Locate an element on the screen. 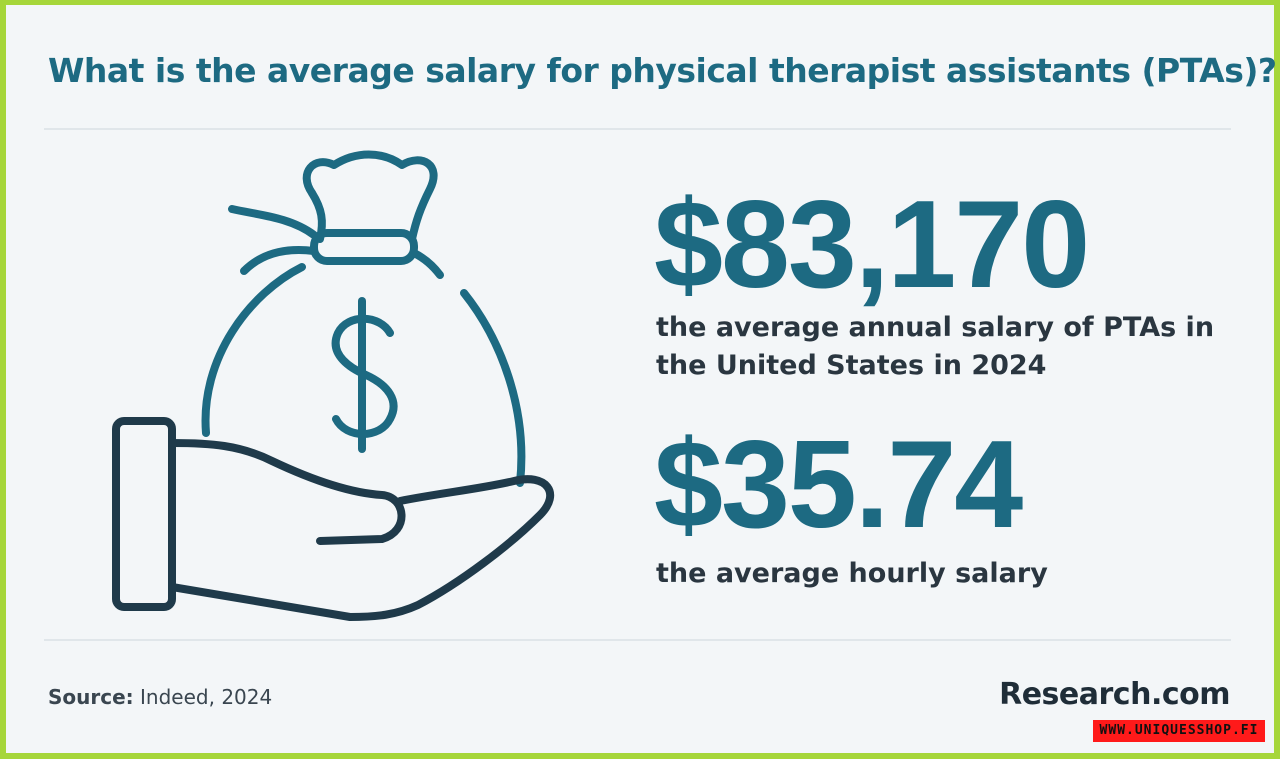  source-note: Source: Indeed, 2024 is located at coordinates (160, 697).